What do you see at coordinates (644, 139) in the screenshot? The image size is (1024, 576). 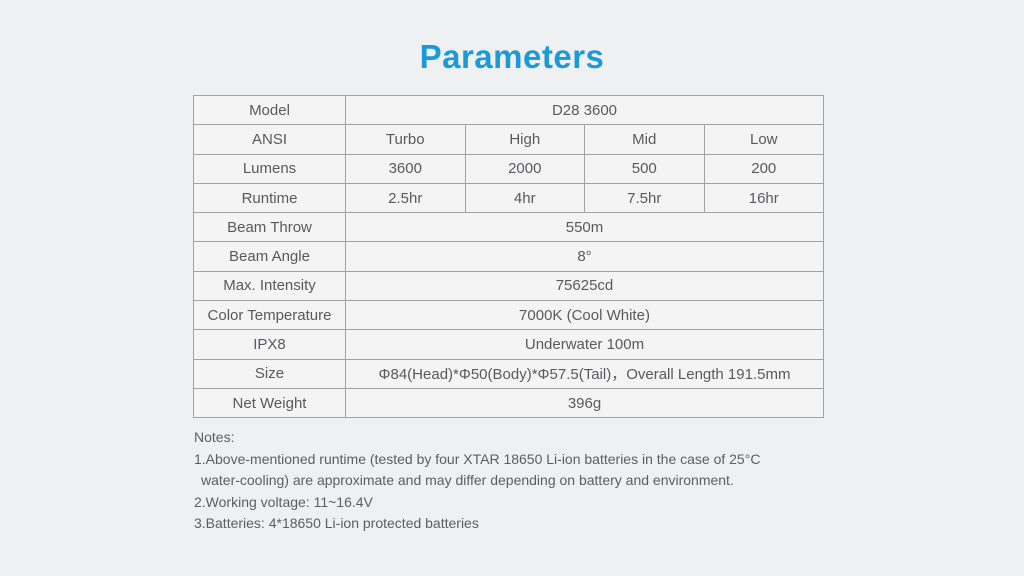 I see `cell-ansi-mid: Mid` at bounding box center [644, 139].